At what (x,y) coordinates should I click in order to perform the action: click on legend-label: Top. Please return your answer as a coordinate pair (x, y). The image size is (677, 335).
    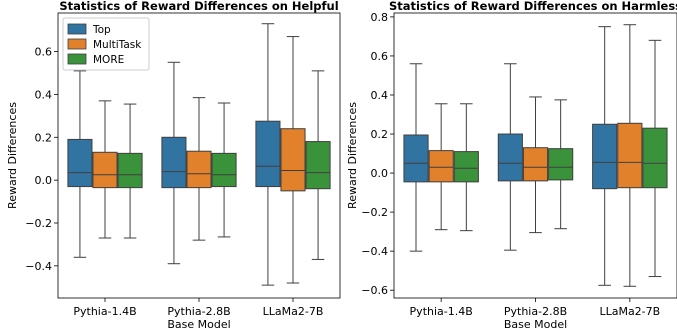
    Looking at the image, I should click on (101, 30).